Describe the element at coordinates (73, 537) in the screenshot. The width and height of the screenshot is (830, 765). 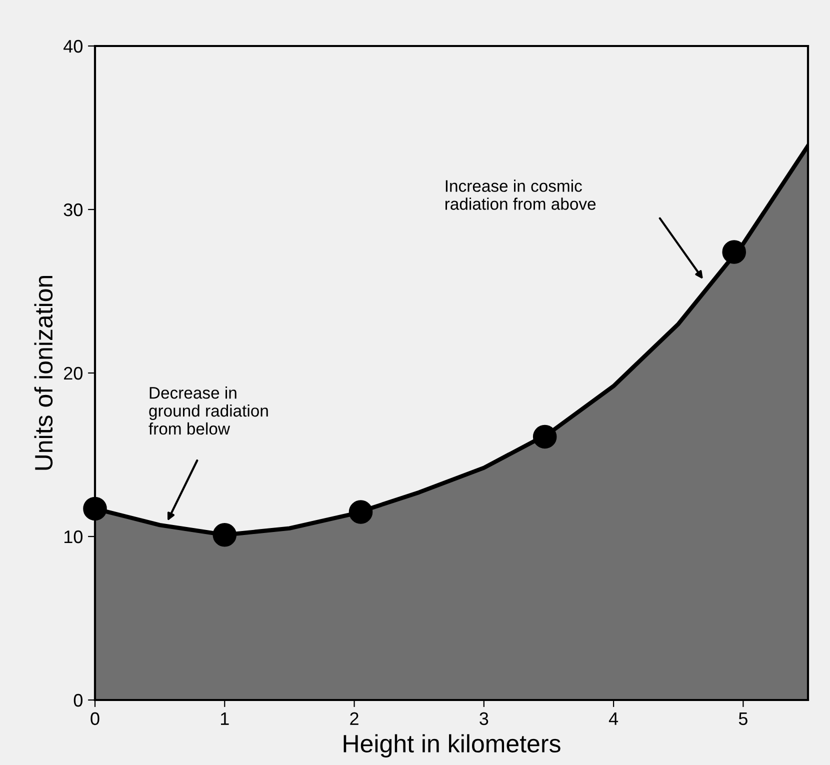
I see `y-tick-label: 10` at that location.